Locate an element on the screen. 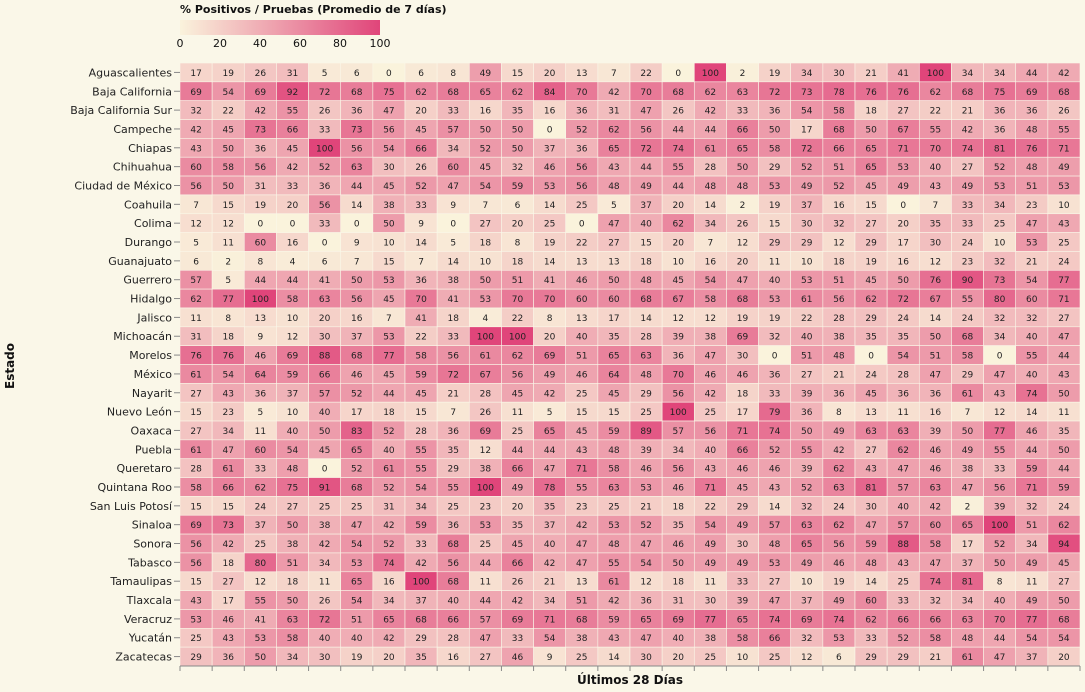  cell-value-label: 56 is located at coordinates (453, 357).